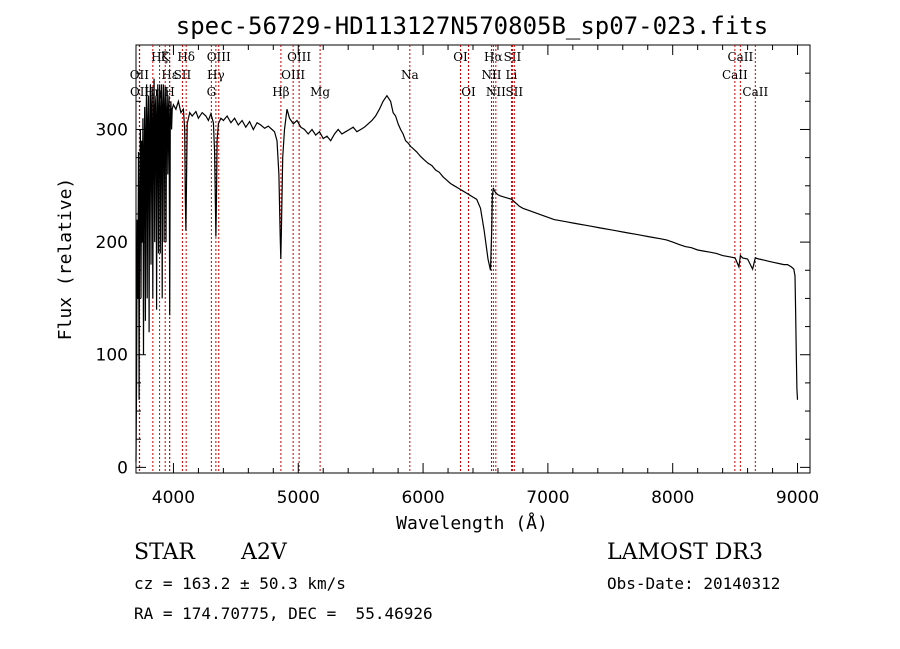 This screenshot has width=900, height=649. Describe the element at coordinates (264, 552) in the screenshot. I see `object-subclass: A2V` at that location.